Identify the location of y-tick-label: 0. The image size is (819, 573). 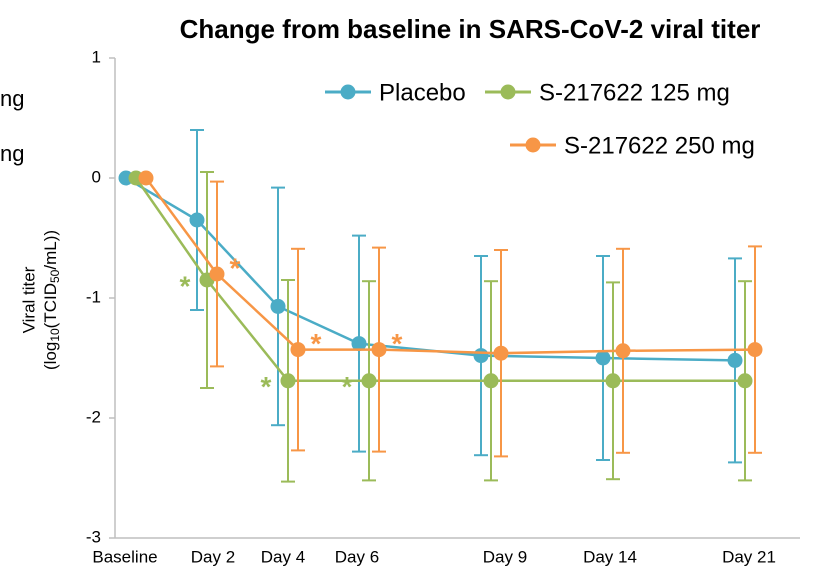
(96, 176).